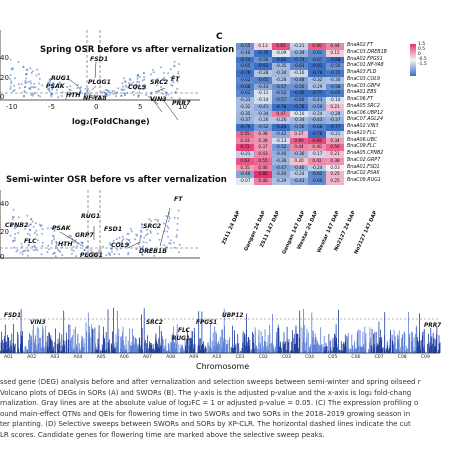 This screenshot has height=474, width=474. What do you see at coordinates (245, 46) in the screenshot?
I see `heatmap-cell: -0.55` at bounding box center [245, 46].